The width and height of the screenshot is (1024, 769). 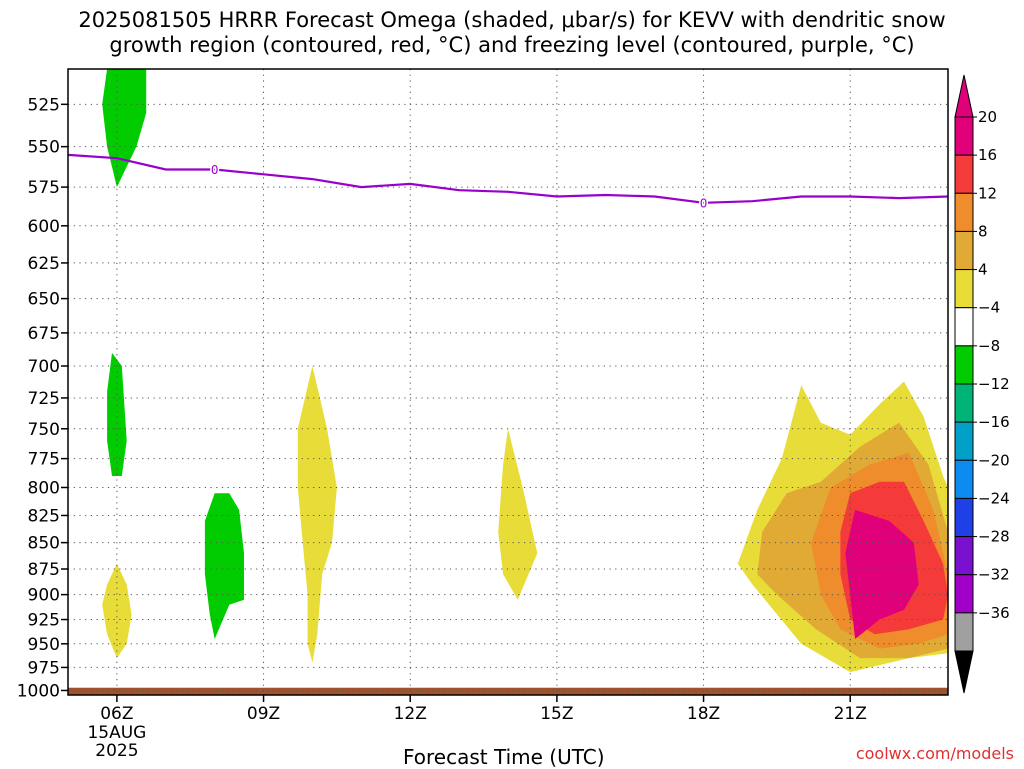 I want to click on colorbar-label-13: −36, so click(x=994, y=613).